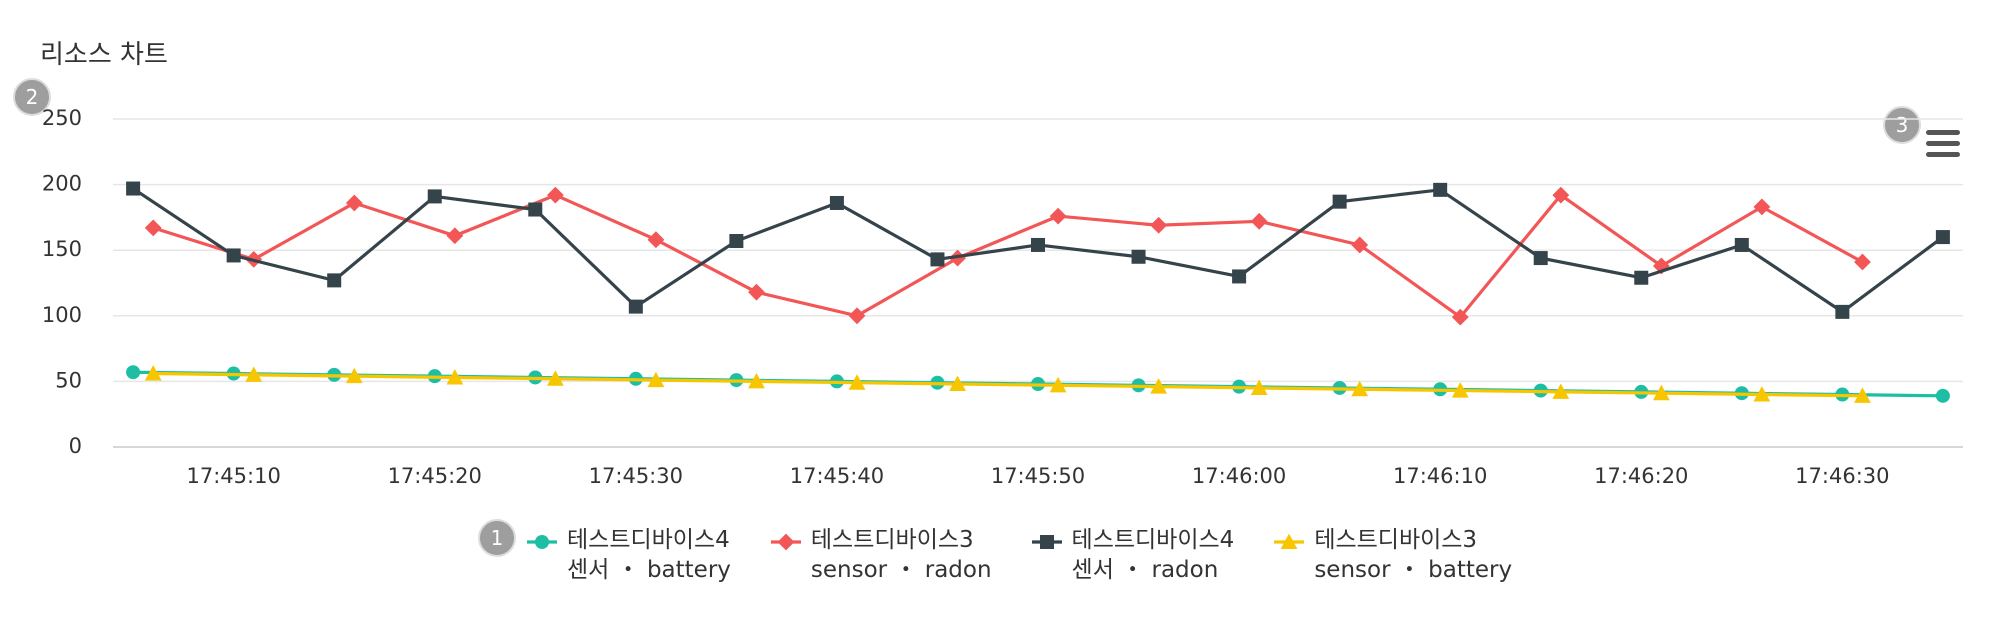  Describe the element at coordinates (901, 555) in the screenshot. I see `legend-label: 테스트디바이스3 sensor ・ radon` at that location.